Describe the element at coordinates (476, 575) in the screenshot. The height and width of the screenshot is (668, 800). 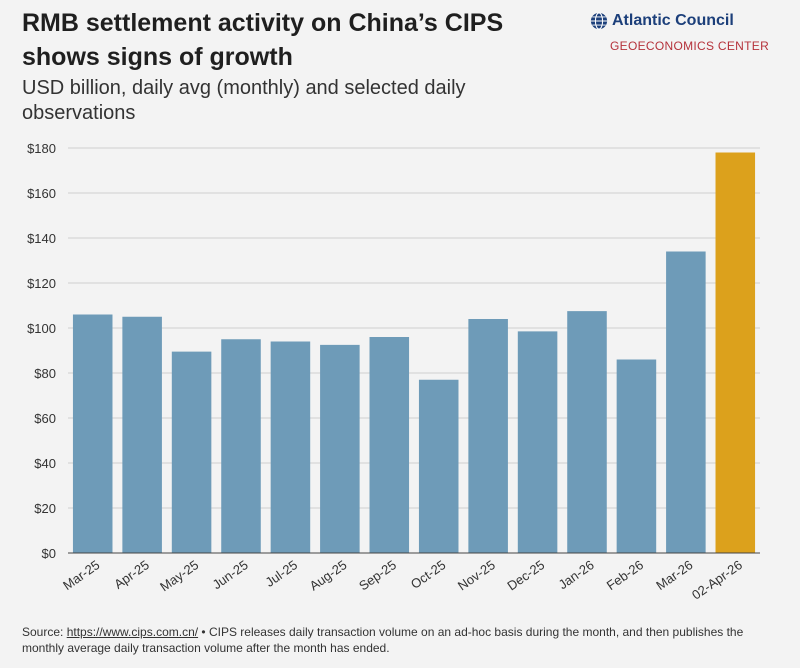
I see `x-tick-label: Nov-25` at that location.